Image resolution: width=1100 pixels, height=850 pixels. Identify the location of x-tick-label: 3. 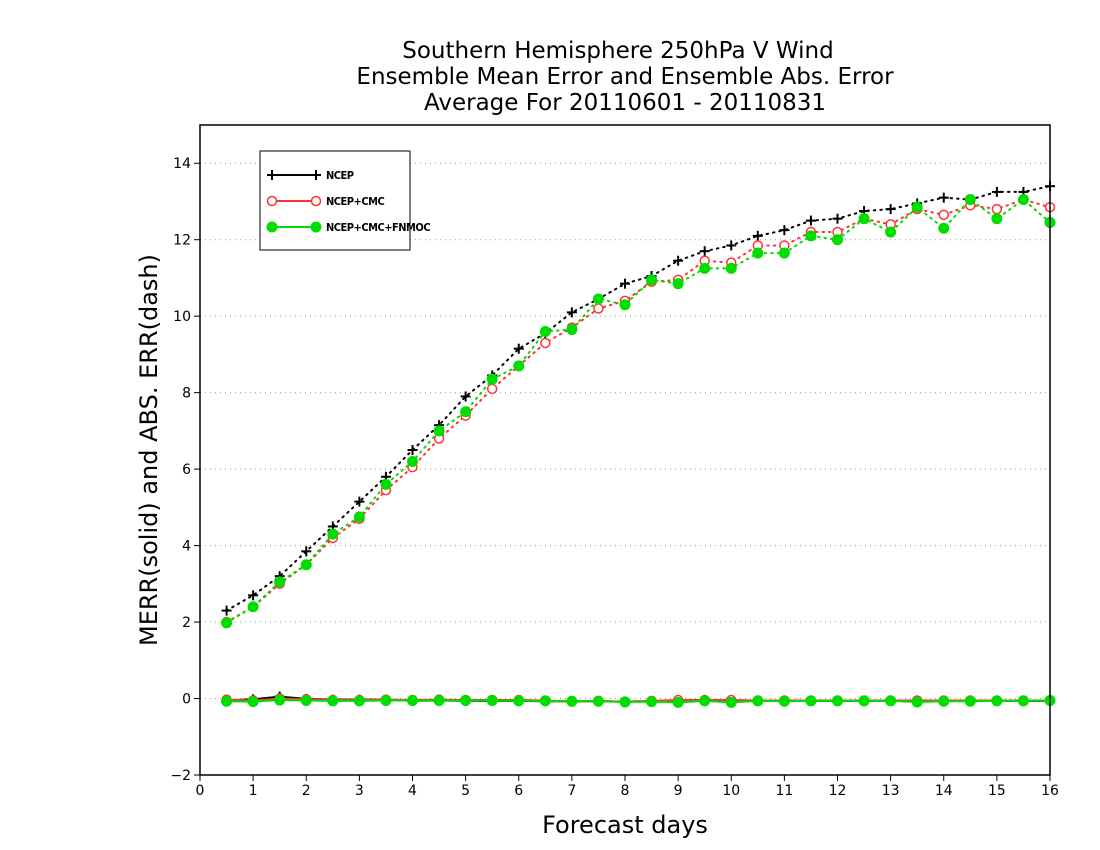
(359, 791).